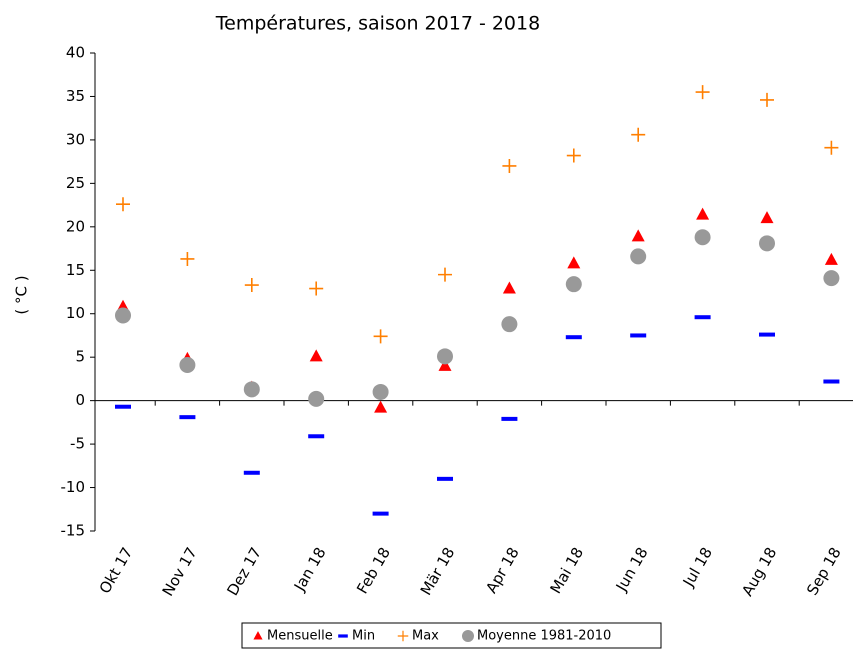 This screenshot has height=649, width=853. Describe the element at coordinates (116, 570) in the screenshot. I see `x-tick-label: Okt 17` at that location.